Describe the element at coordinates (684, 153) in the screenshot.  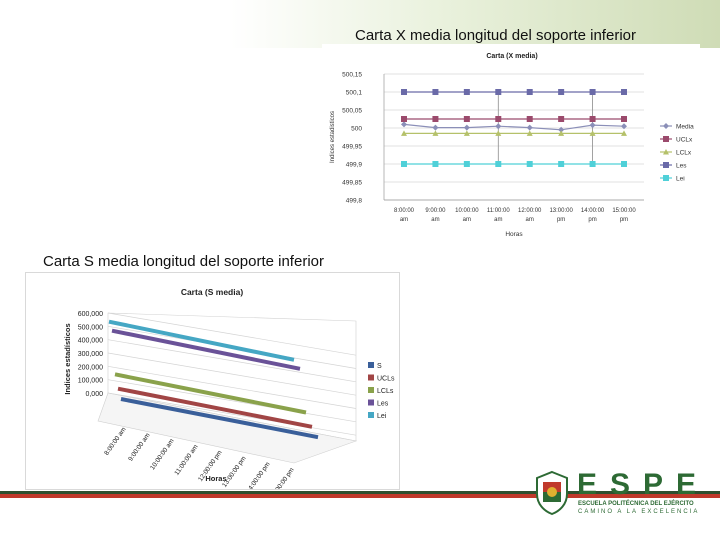
I see `legend-label: LCLx` at that location.